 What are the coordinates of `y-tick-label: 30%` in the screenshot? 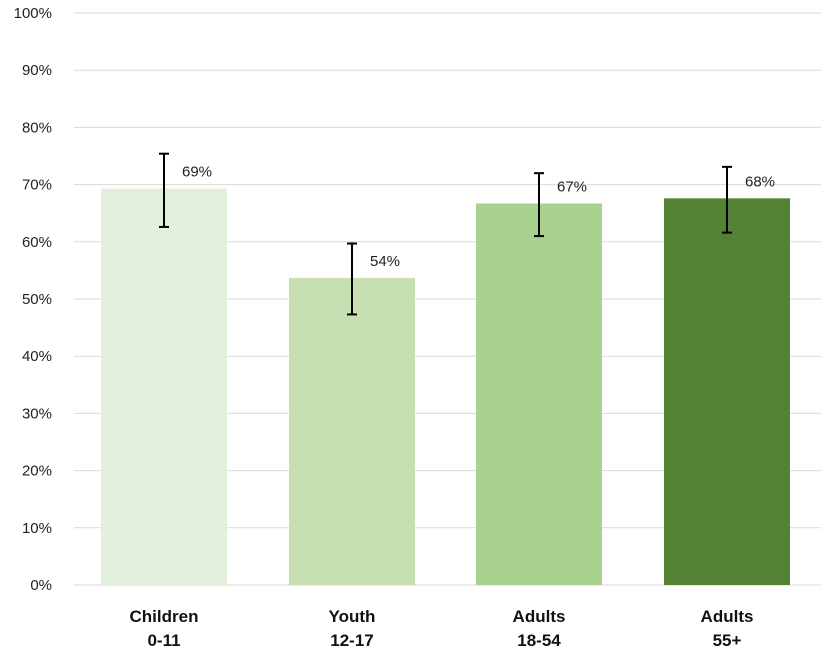 It's located at (37, 413).